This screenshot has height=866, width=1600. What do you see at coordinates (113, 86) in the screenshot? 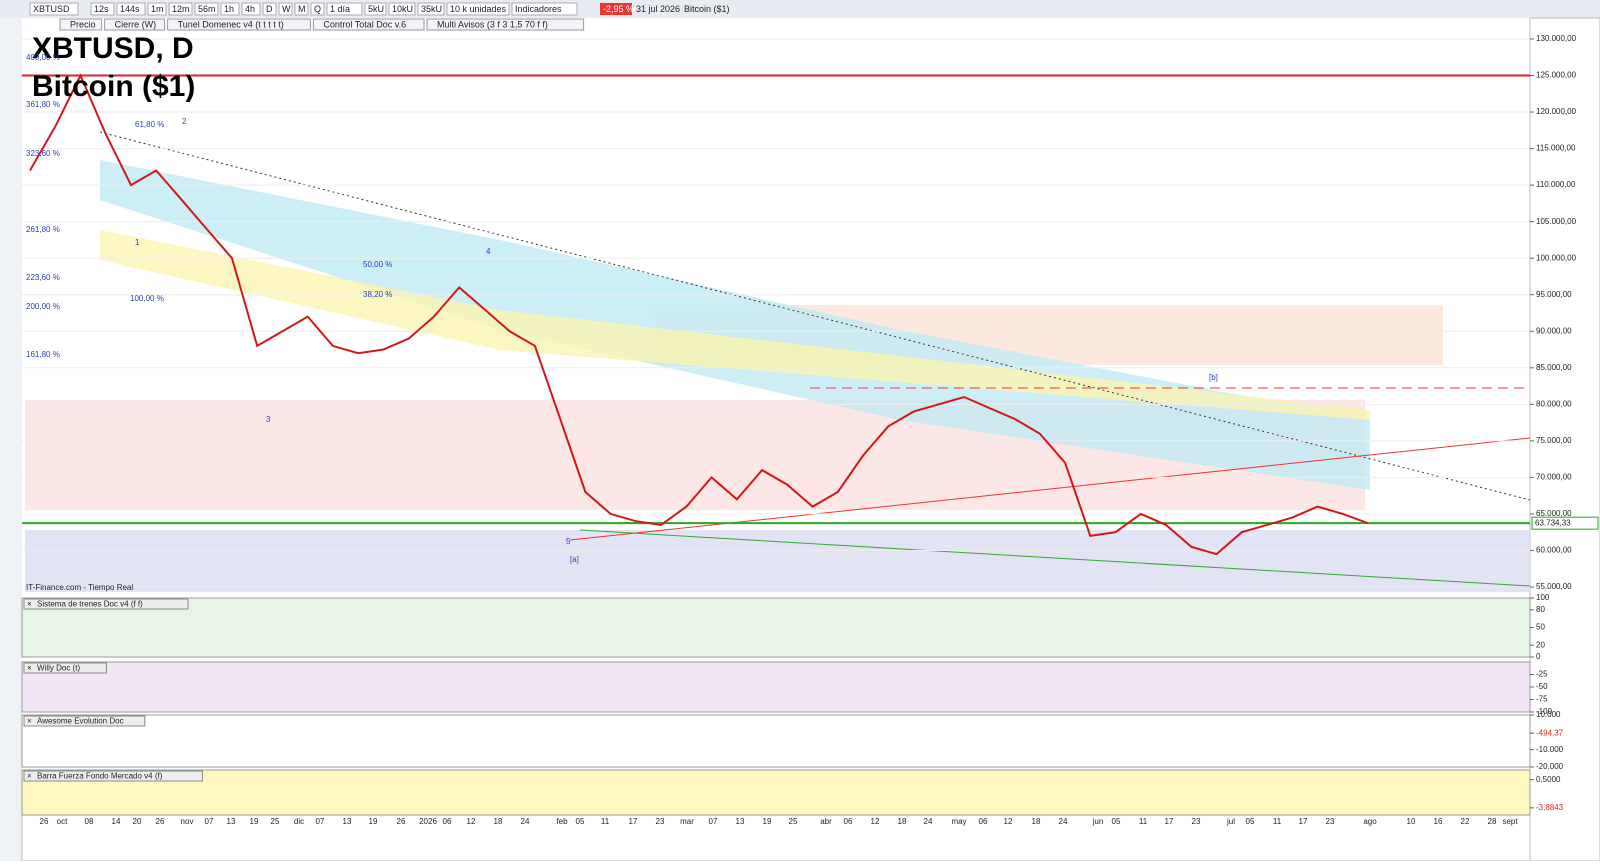
I see `chart-subtitle: Bitcoin ($1)` at bounding box center [113, 86].